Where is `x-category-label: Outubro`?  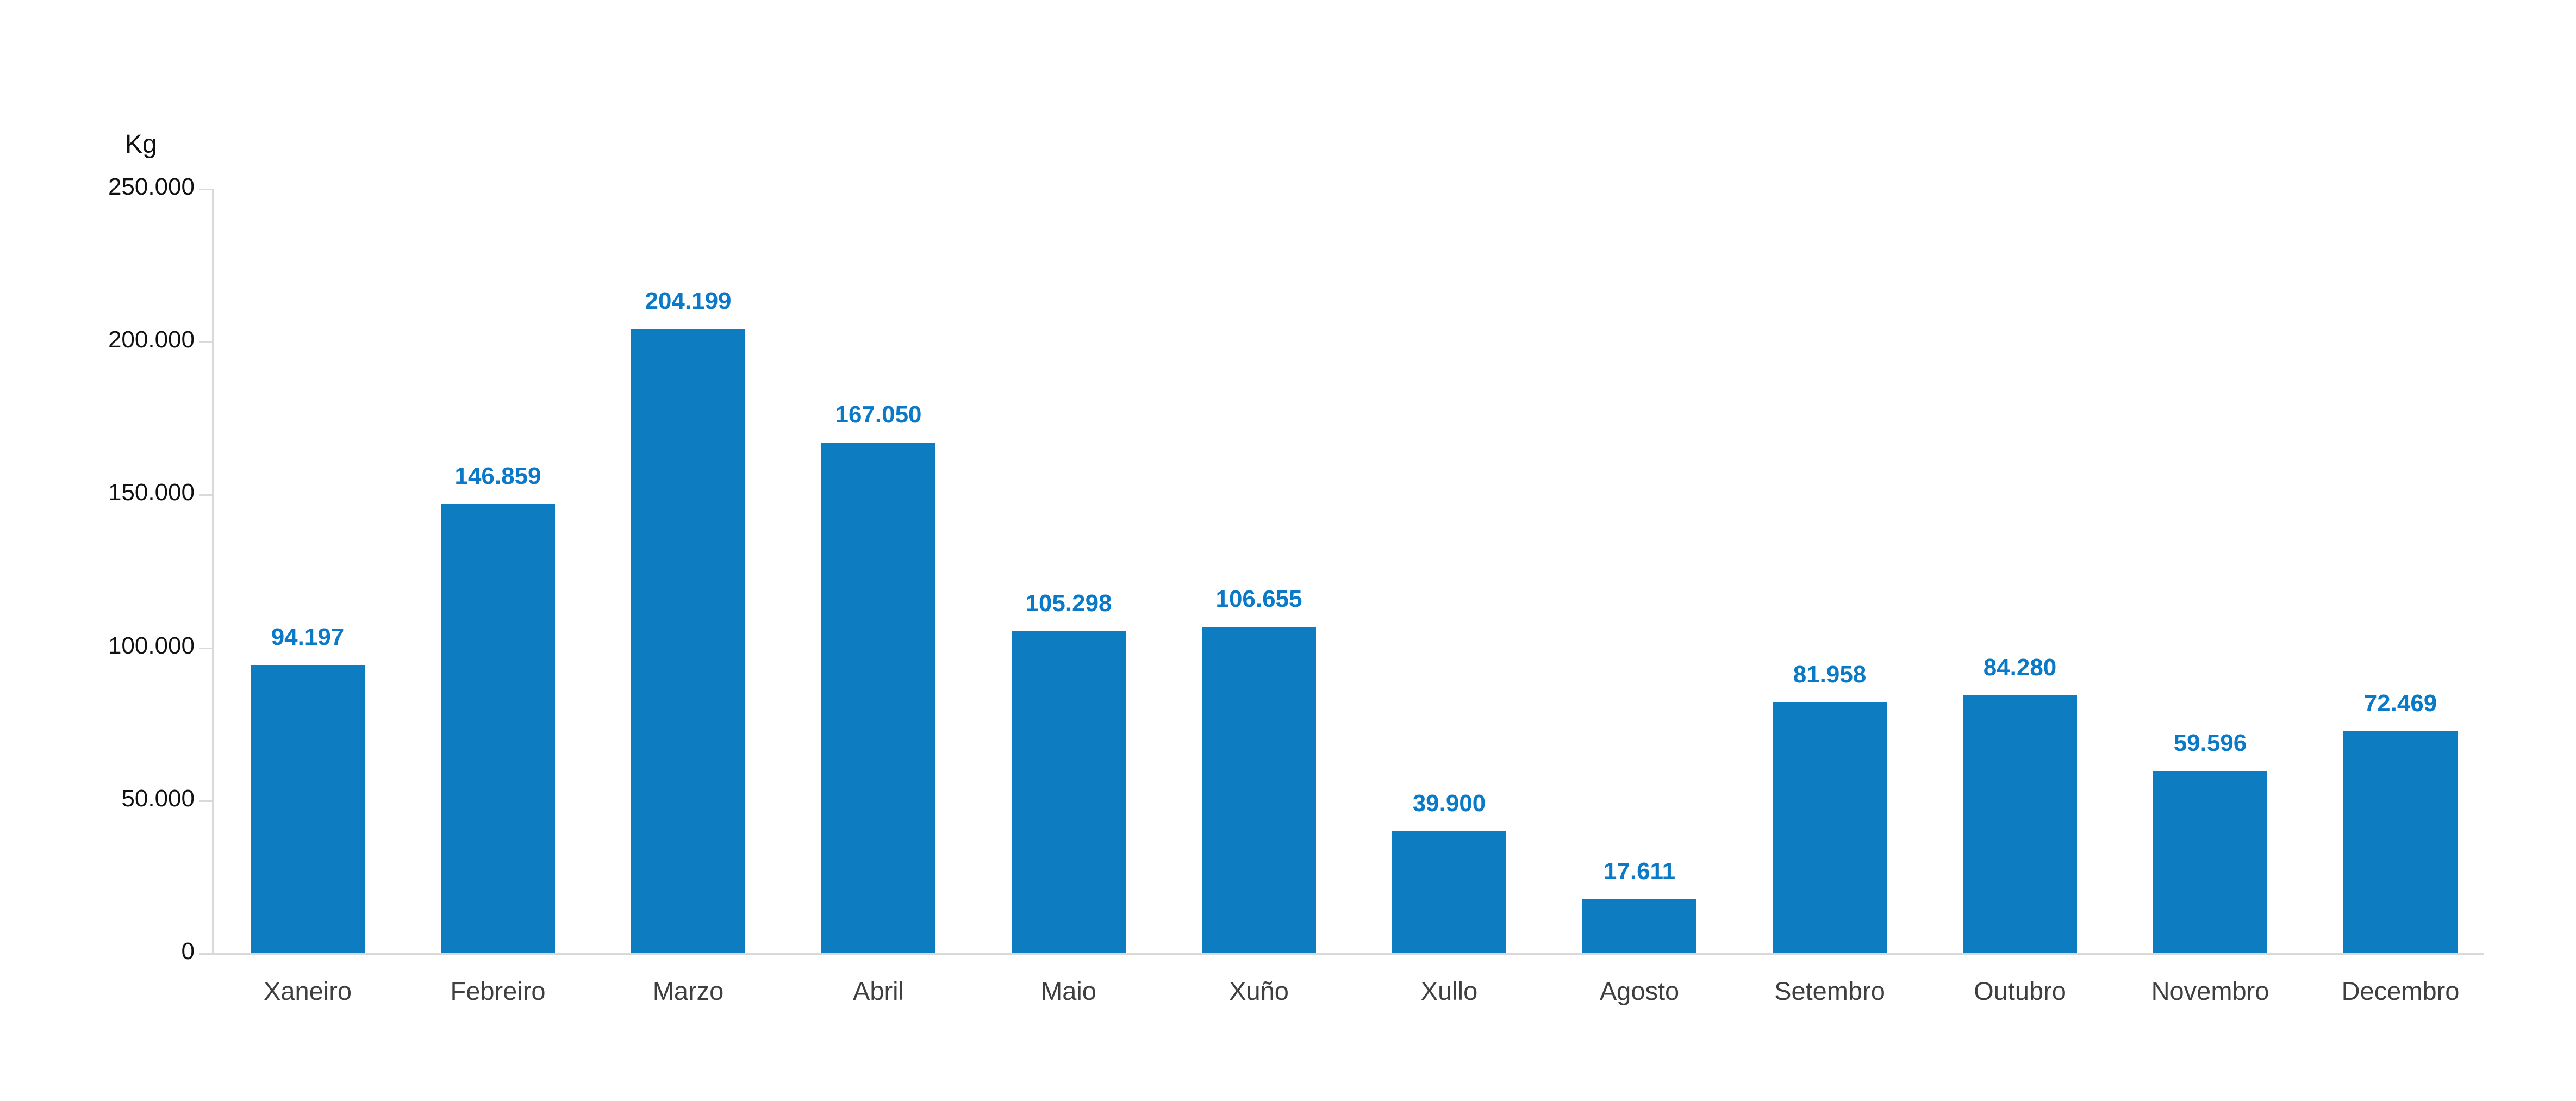
x-category-label: Outubro is located at coordinates (2020, 990).